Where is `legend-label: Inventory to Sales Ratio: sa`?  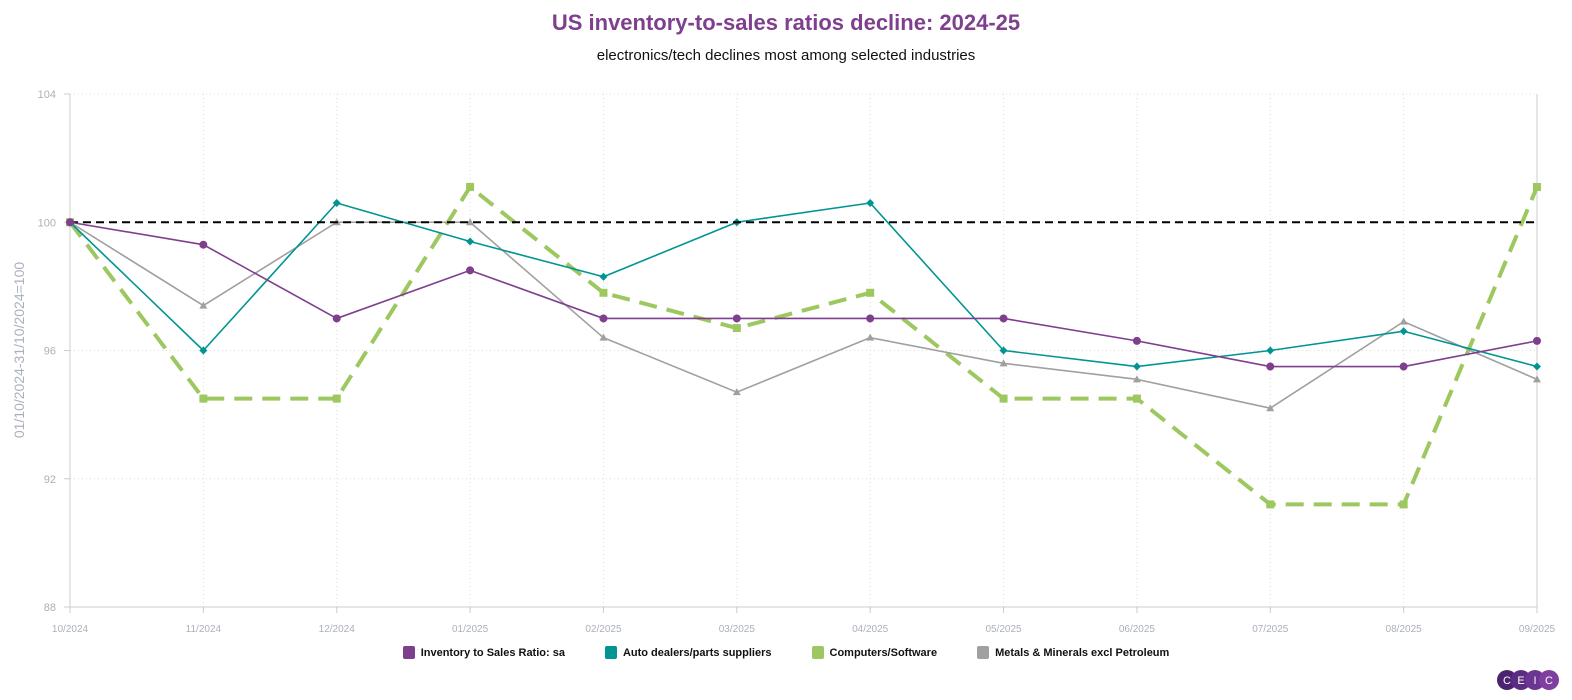
legend-label: Inventory to Sales Ratio: sa is located at coordinates (492, 652).